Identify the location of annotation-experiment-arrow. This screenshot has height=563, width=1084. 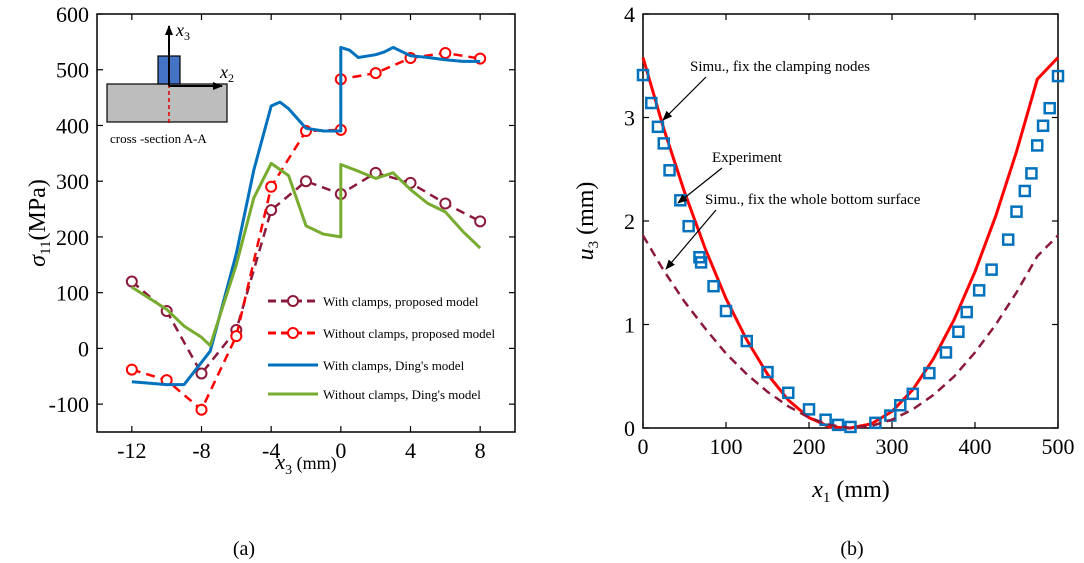
(700, 185).